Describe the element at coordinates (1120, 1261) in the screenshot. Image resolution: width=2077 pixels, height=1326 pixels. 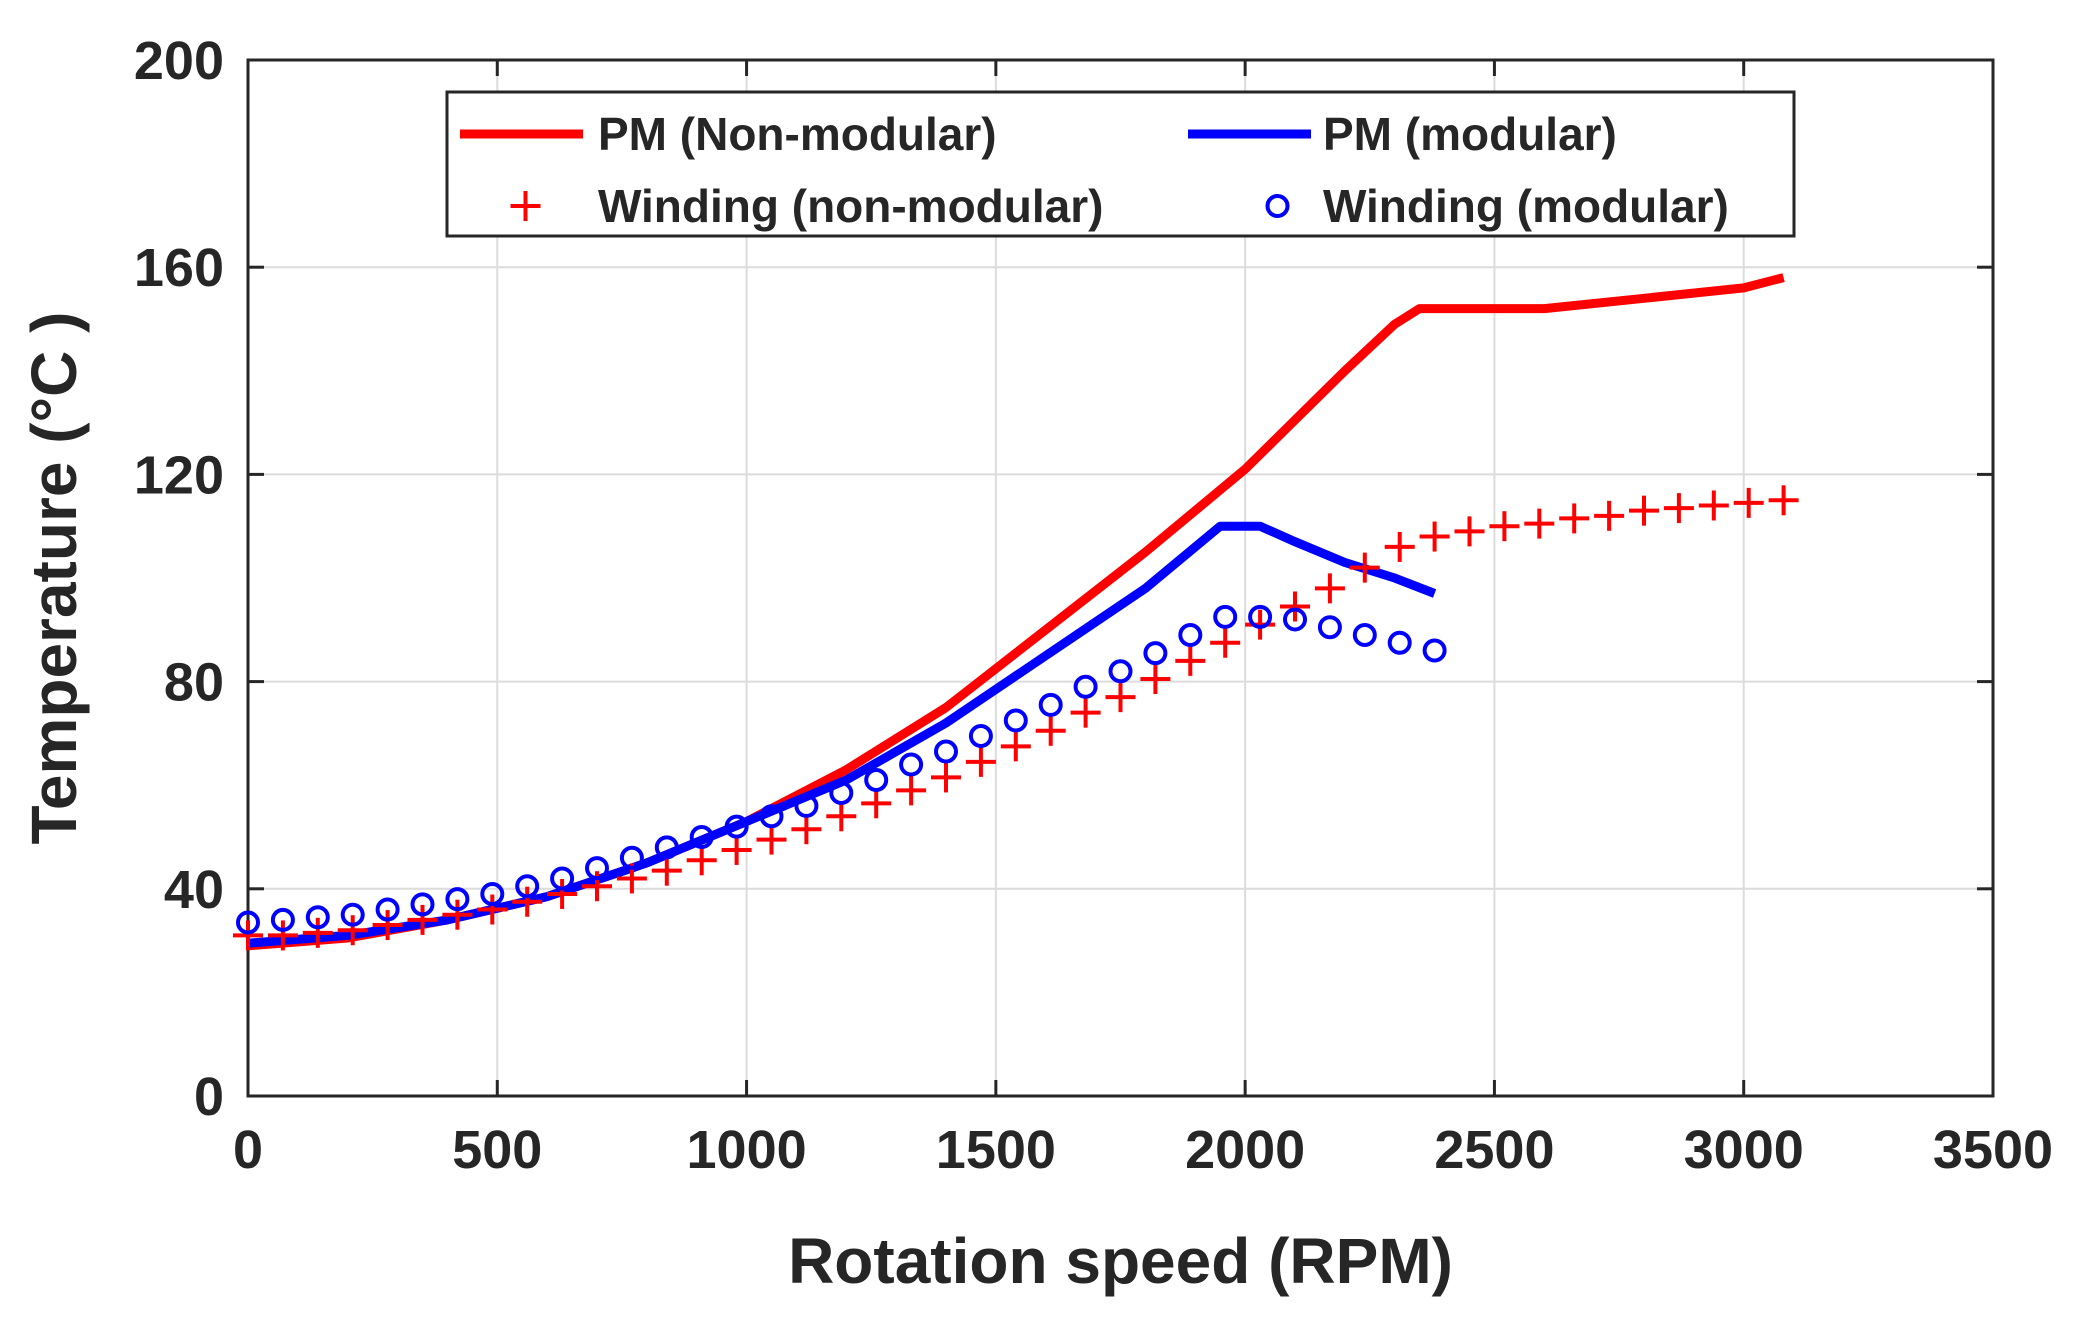
I see `x-axis-label: Rotation speed (RPM)` at that location.